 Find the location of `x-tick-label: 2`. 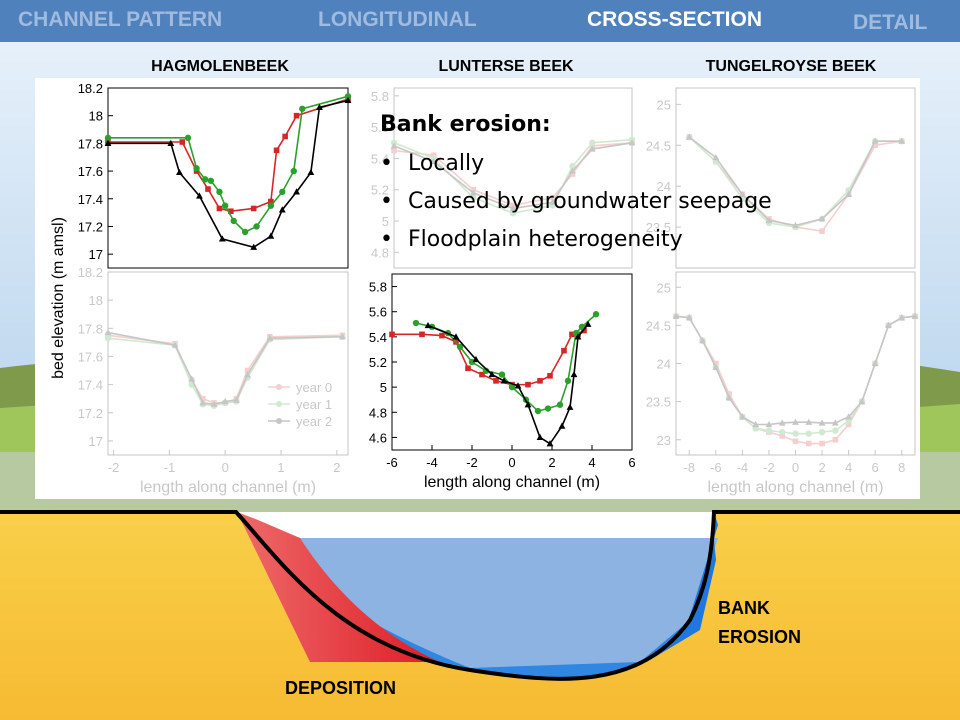

x-tick-label: 2 is located at coordinates (551, 462).